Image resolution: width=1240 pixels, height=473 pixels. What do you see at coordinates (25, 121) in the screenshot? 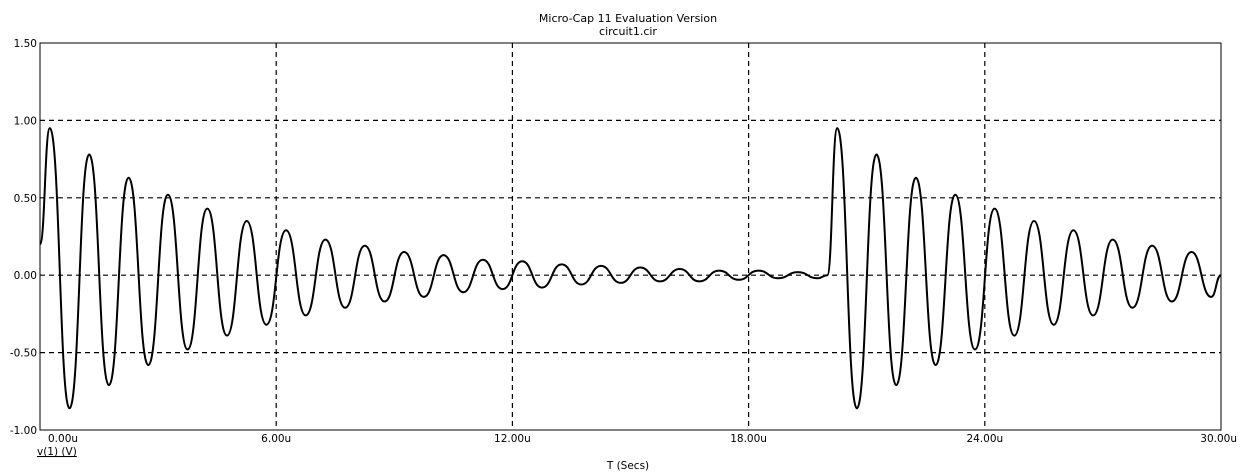
I see `y-tick-label: 1.00` at bounding box center [25, 121].